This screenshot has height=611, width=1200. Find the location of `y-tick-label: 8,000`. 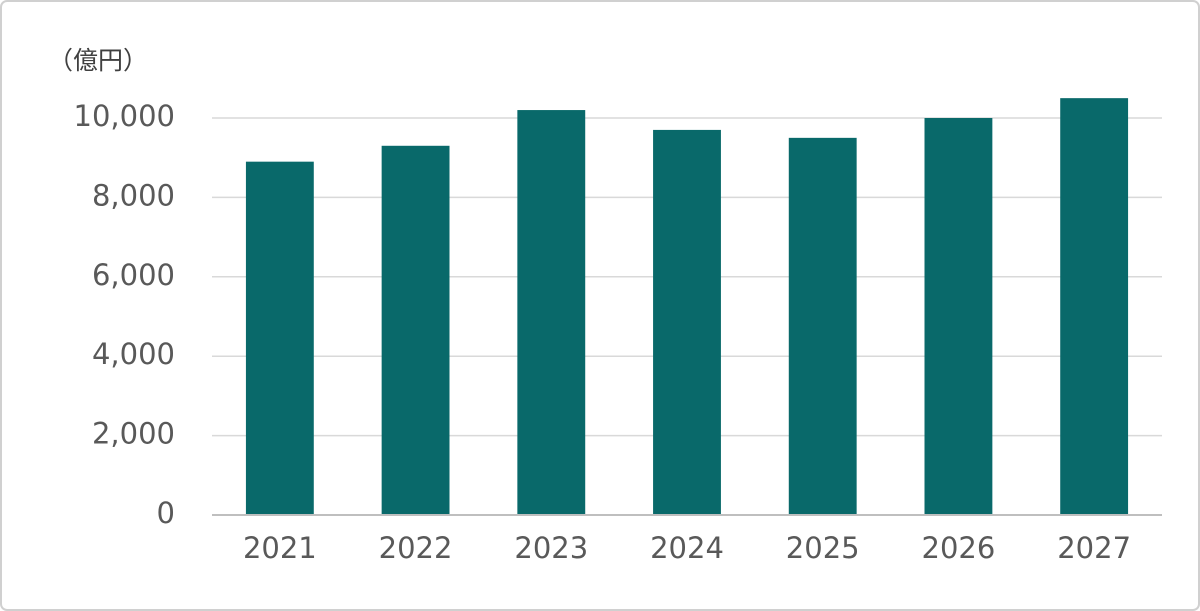

y-tick-label: 8,000 is located at coordinates (133, 195).